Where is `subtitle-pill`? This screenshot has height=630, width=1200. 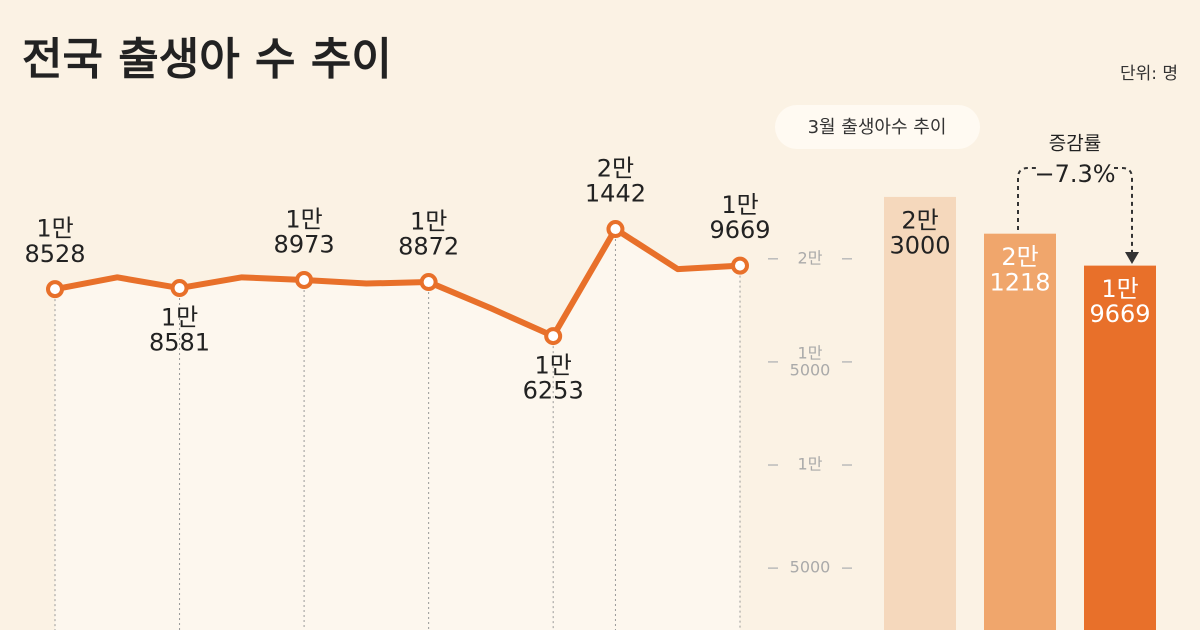
subtitle-pill is located at coordinates (877, 127).